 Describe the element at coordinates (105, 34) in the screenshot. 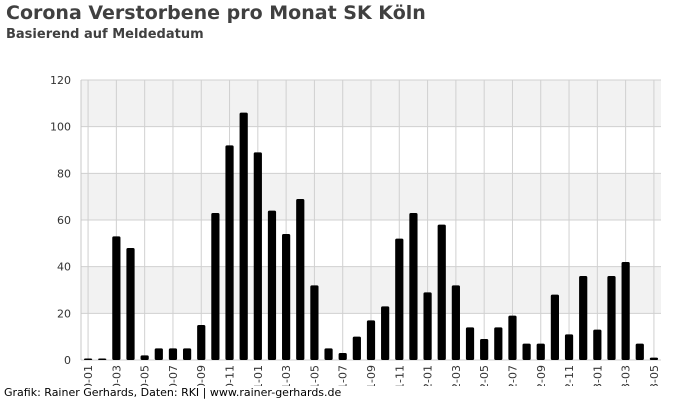

I see `chart-subtitle: Basierend auf Meldedatum` at that location.